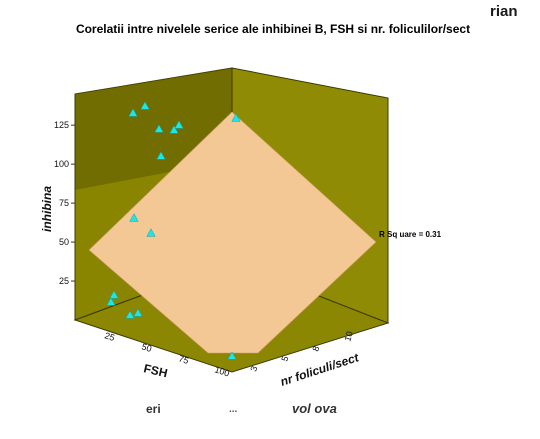 The image size is (540, 439). What do you see at coordinates (348, 336) in the screenshot?
I see `z-tick-label: 10` at bounding box center [348, 336].